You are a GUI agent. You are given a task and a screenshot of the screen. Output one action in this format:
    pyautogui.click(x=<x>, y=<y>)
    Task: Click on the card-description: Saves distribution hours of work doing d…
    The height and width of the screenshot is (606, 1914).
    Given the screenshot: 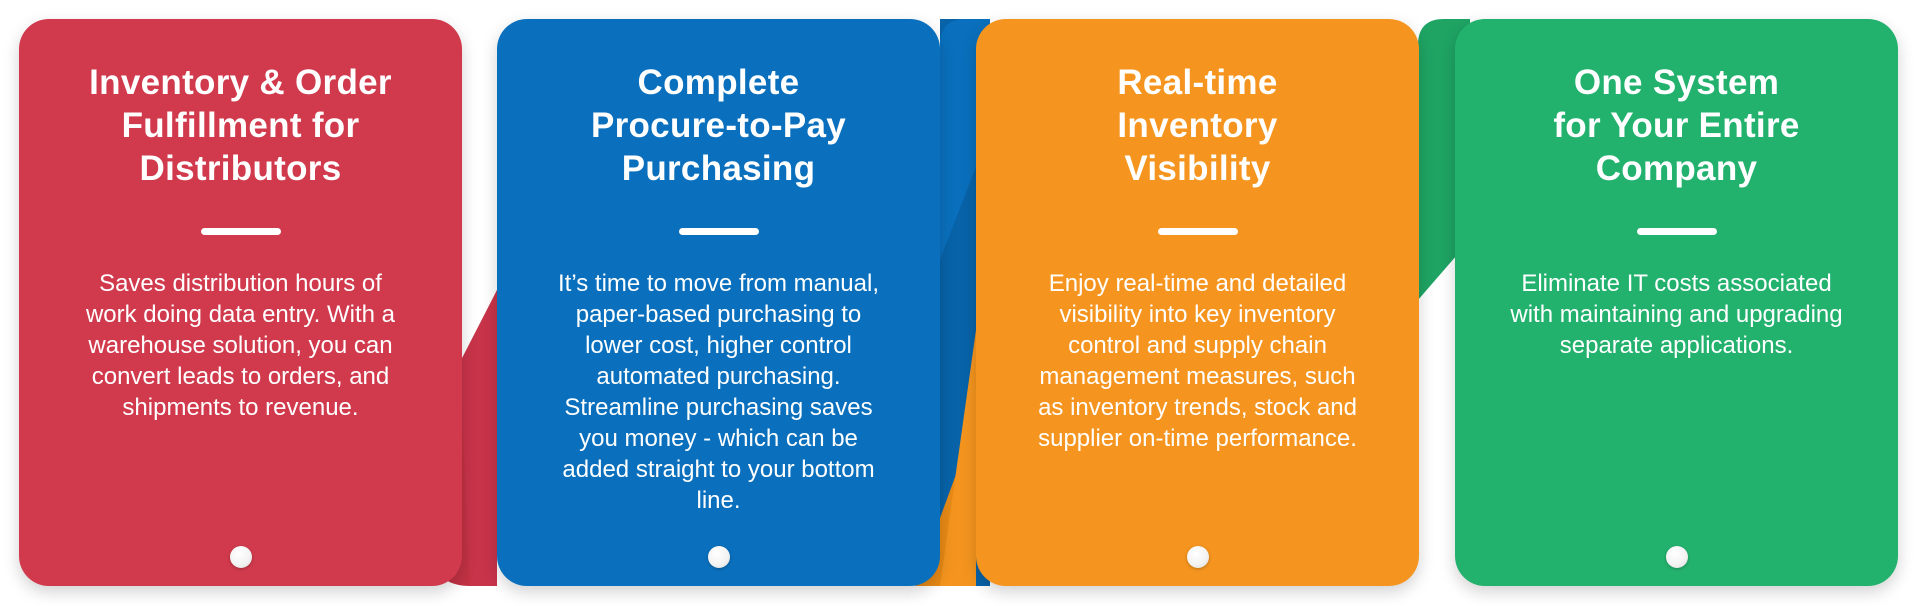 What is the action you would take?
    pyautogui.click(x=240, y=345)
    